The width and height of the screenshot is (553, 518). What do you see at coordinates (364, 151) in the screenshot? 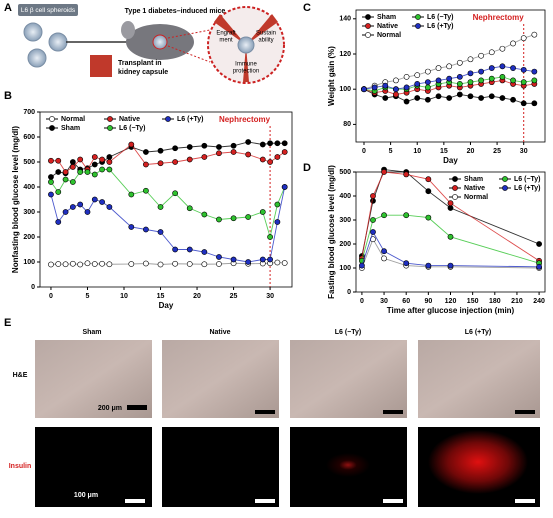
I see `x-tick-label: 0` at bounding box center [364, 151].